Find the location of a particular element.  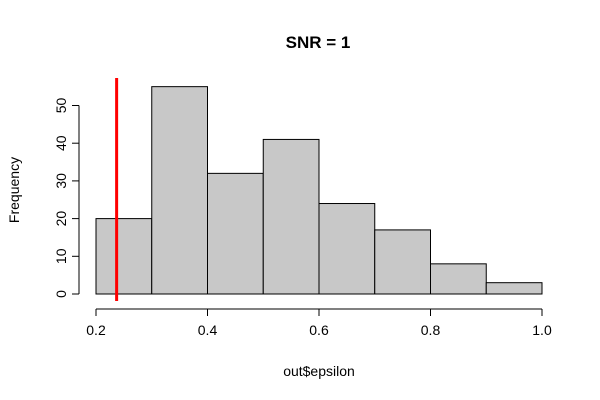

x-tick-label: 0.4 is located at coordinates (208, 330).